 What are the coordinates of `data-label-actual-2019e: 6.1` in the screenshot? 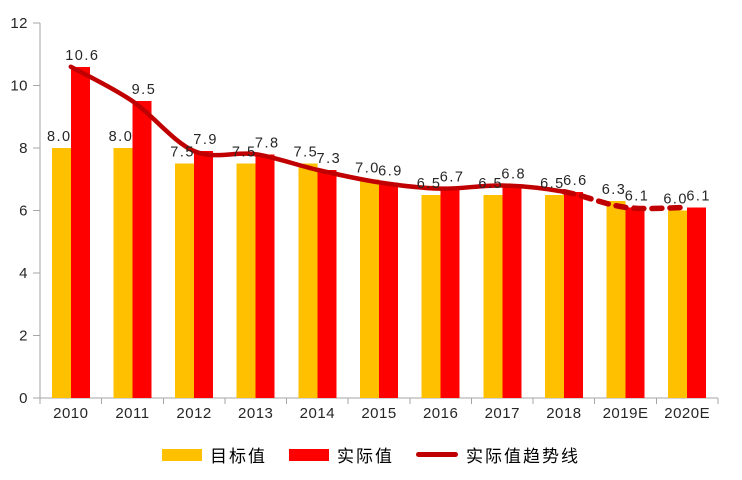 It's located at (637, 196).